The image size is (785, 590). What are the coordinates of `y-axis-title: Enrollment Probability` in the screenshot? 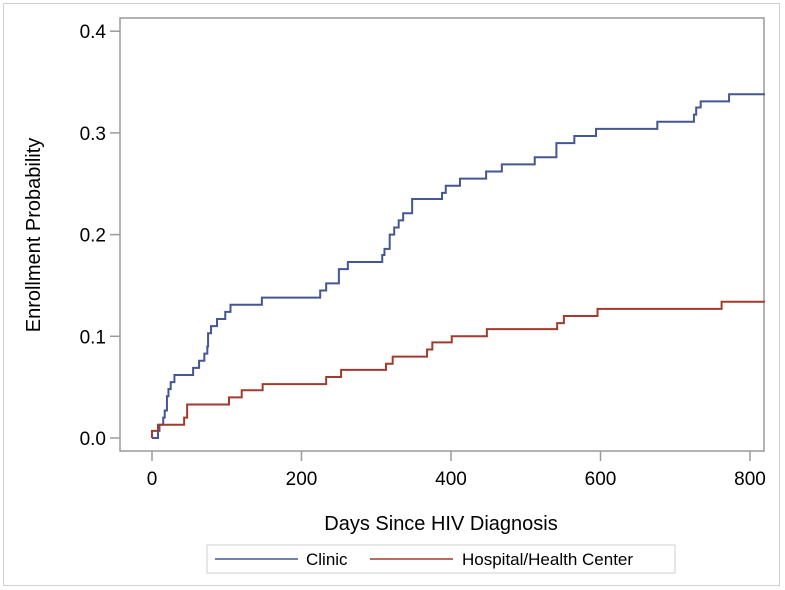 It's located at (34, 235).